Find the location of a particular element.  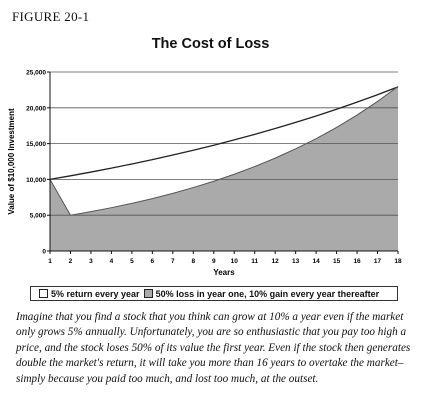

x-tick-label: 2 is located at coordinates (71, 261).